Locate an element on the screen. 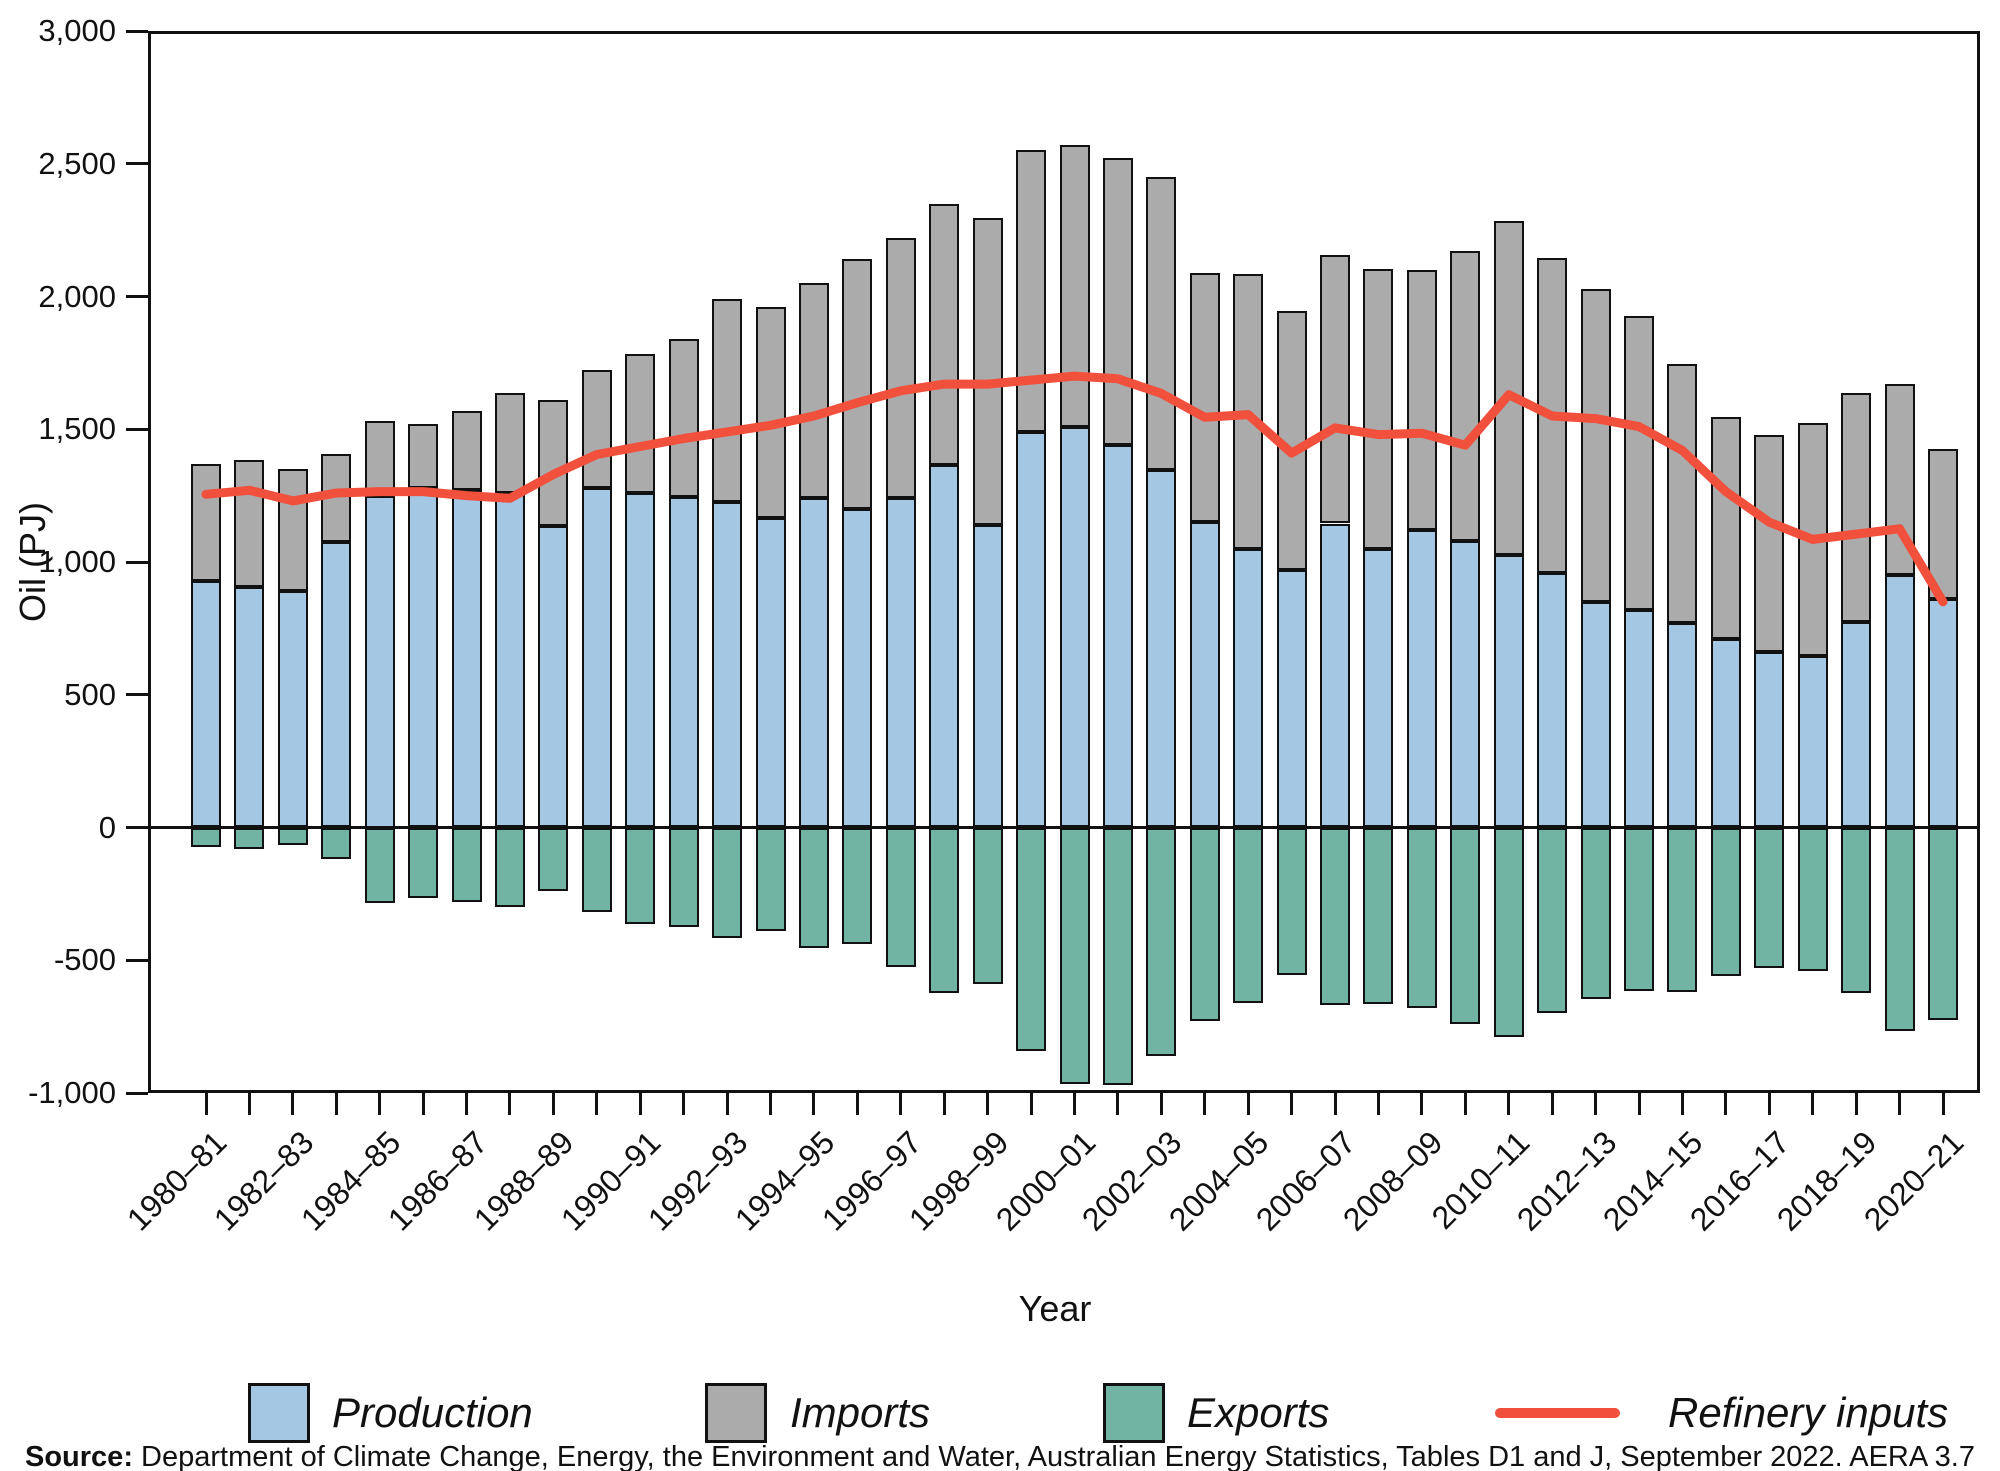  legend-label-exports: Exports is located at coordinates (1258, 1412).